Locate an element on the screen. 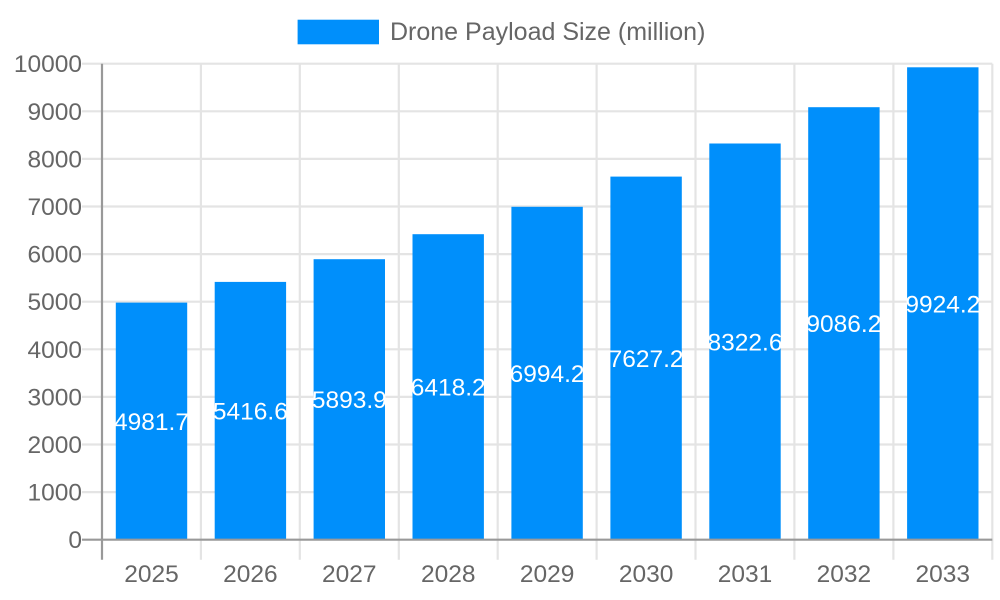 The height and width of the screenshot is (600, 1000). svg-text: 2027 is located at coordinates (349, 574).